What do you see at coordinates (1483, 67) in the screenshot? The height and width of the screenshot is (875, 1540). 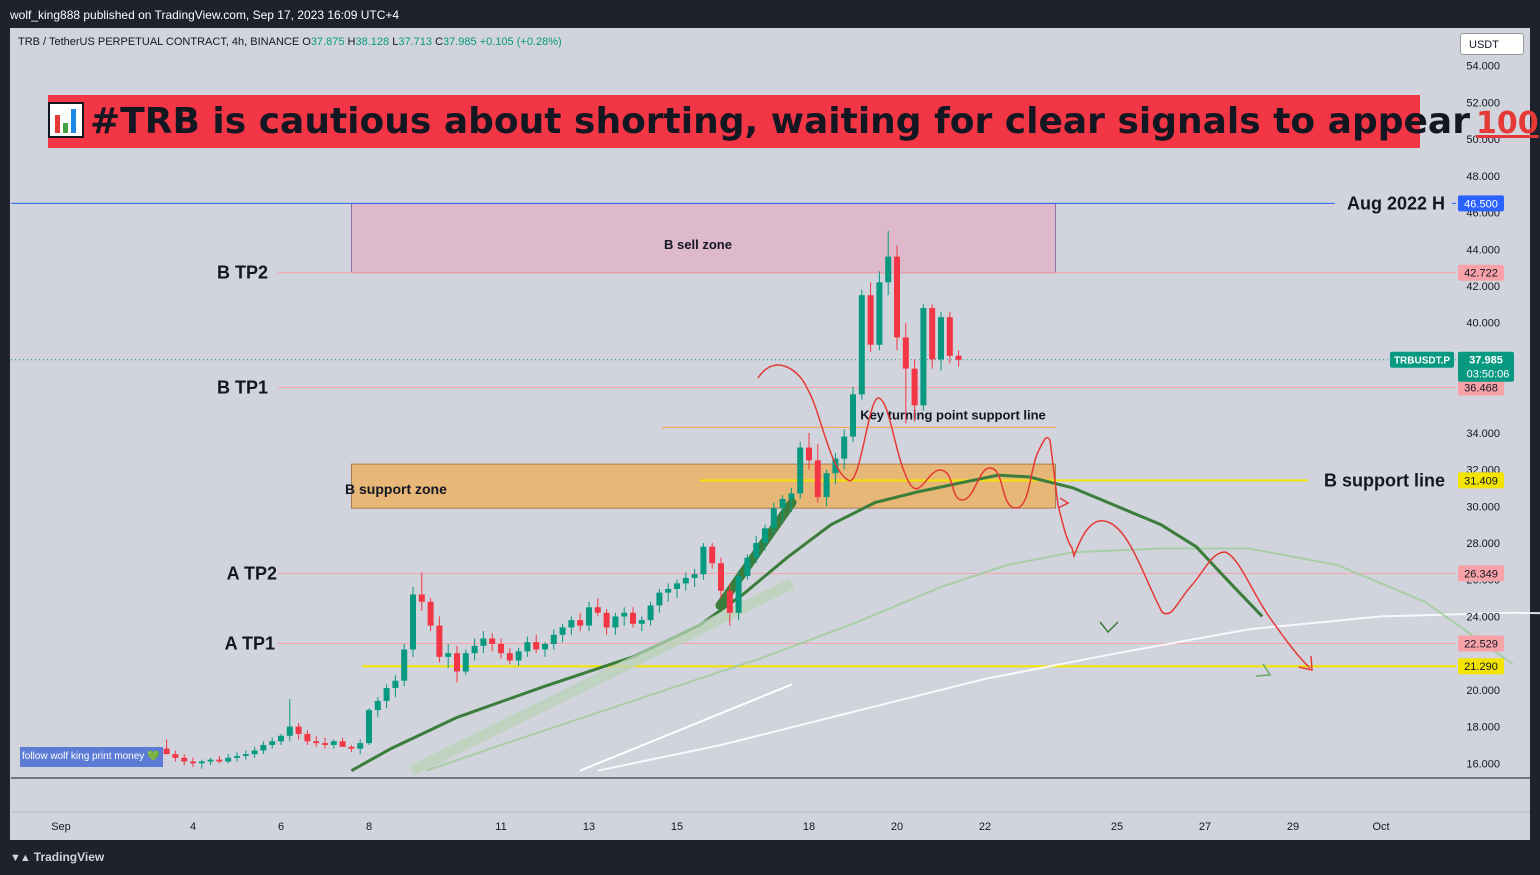 I see `y-tick-label: 54.000` at bounding box center [1483, 67].